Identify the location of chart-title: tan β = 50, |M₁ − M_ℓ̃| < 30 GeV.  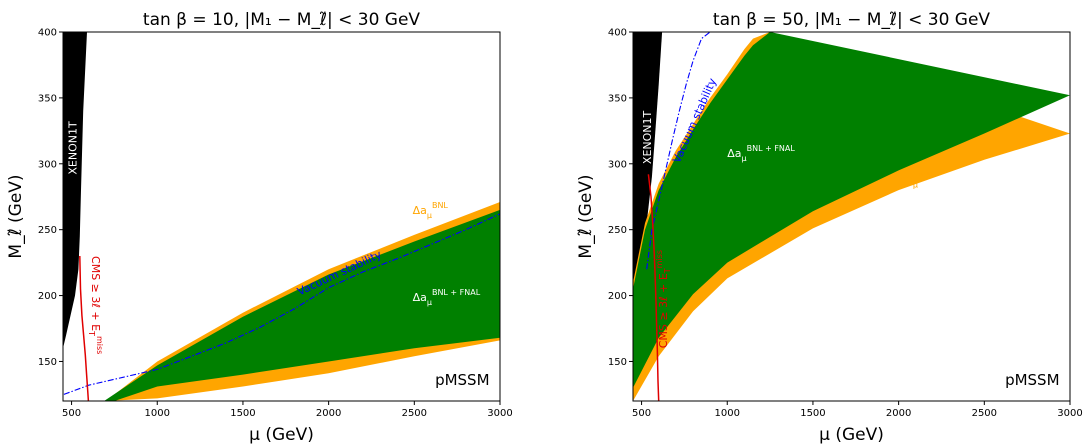
(852, 20).